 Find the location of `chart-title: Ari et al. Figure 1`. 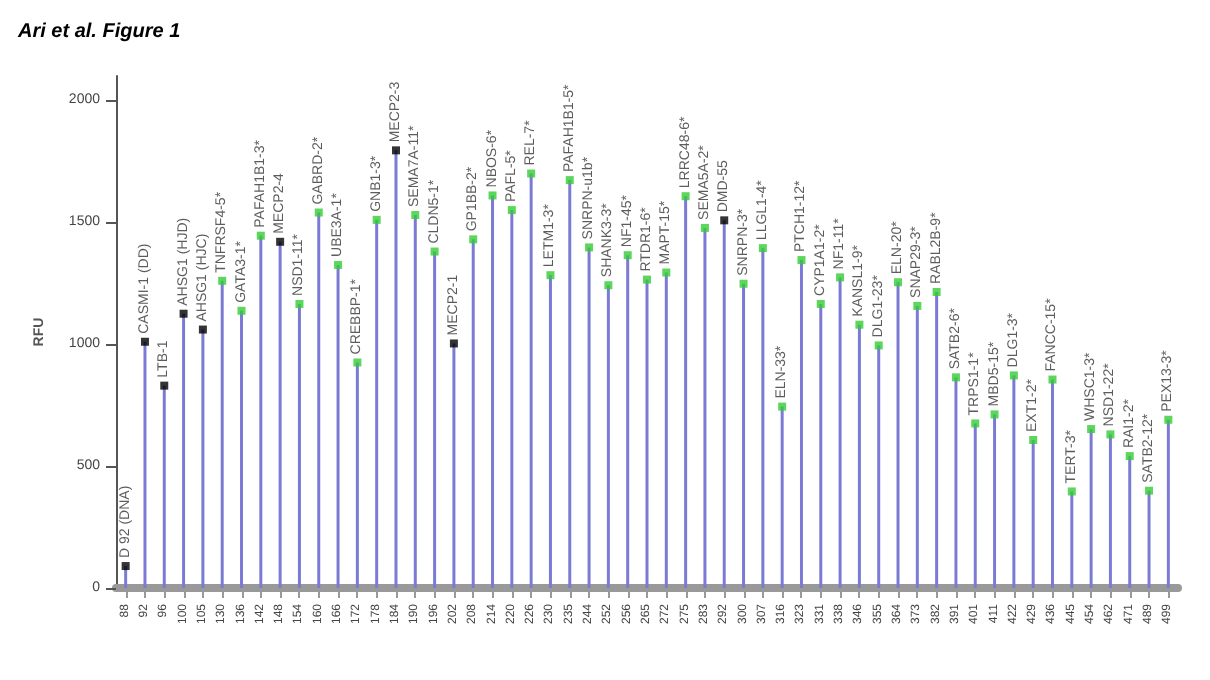

chart-title: Ari et al. Figure 1 is located at coordinates (99, 32).